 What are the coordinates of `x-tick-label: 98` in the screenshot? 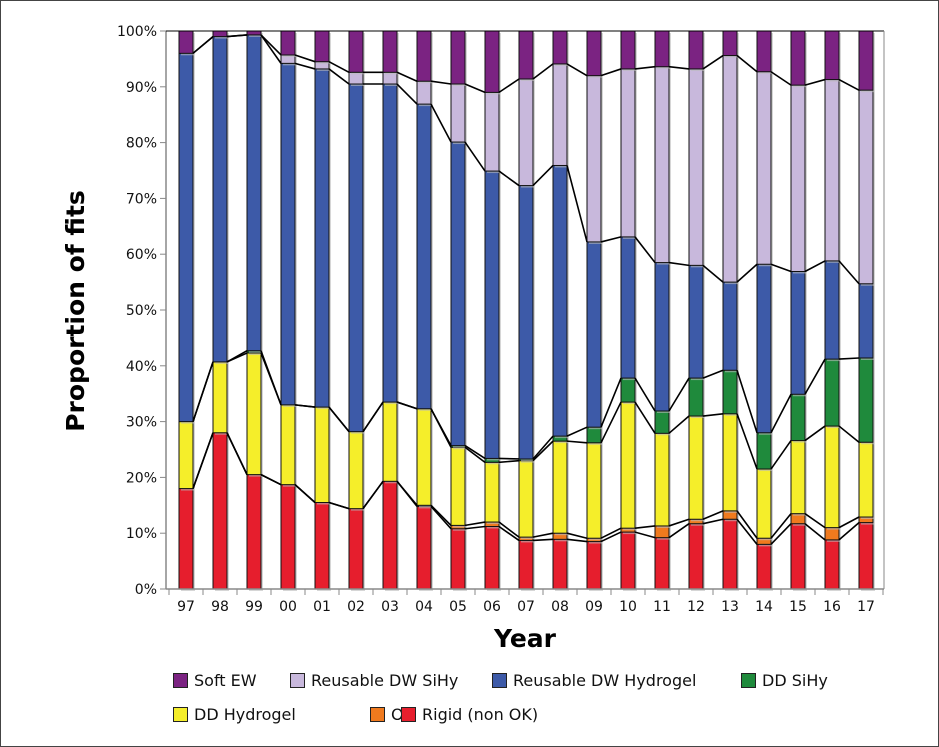 It's located at (220, 607).